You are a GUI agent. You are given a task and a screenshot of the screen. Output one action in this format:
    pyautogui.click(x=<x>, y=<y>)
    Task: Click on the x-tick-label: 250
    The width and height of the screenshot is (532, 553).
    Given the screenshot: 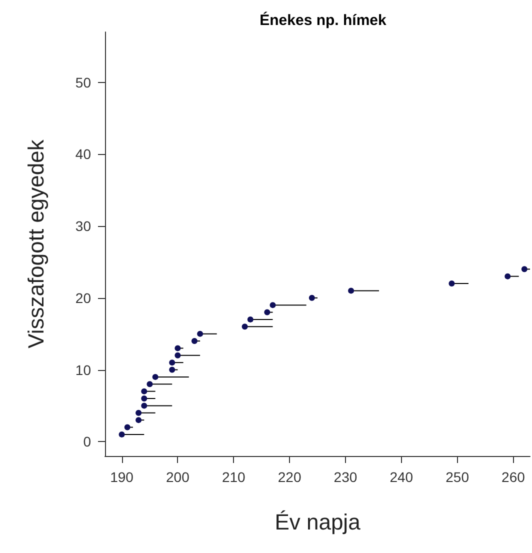 What is the action you would take?
    pyautogui.click(x=458, y=477)
    